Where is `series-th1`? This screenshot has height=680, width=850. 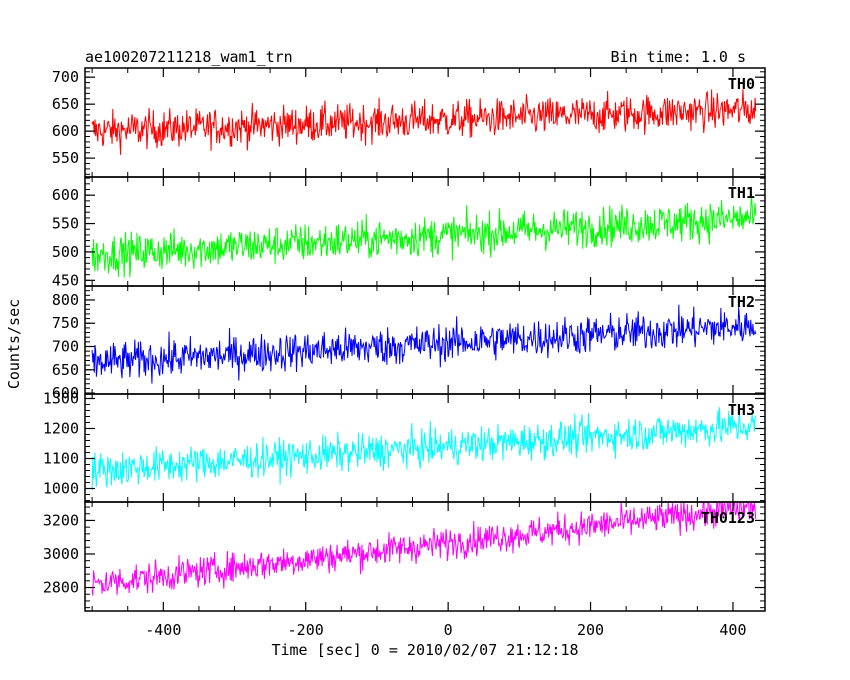
series-th1 is located at coordinates (424, 235).